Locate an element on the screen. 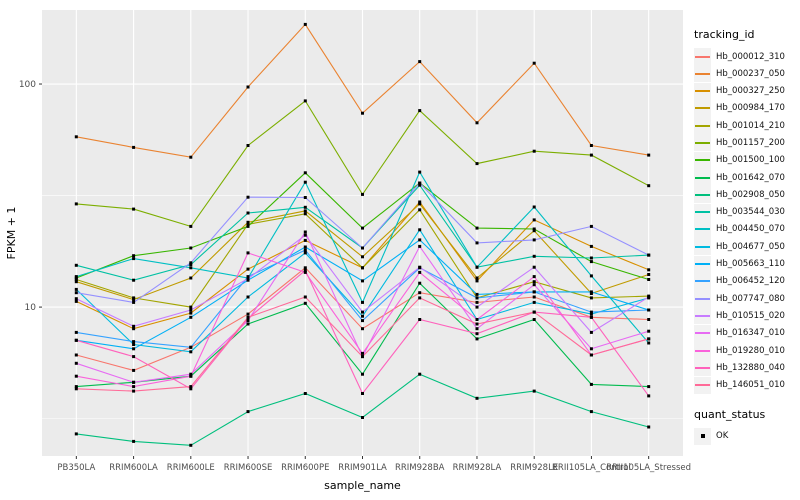  legend-item-label: Hb_004677_050 is located at coordinates (750, 246).